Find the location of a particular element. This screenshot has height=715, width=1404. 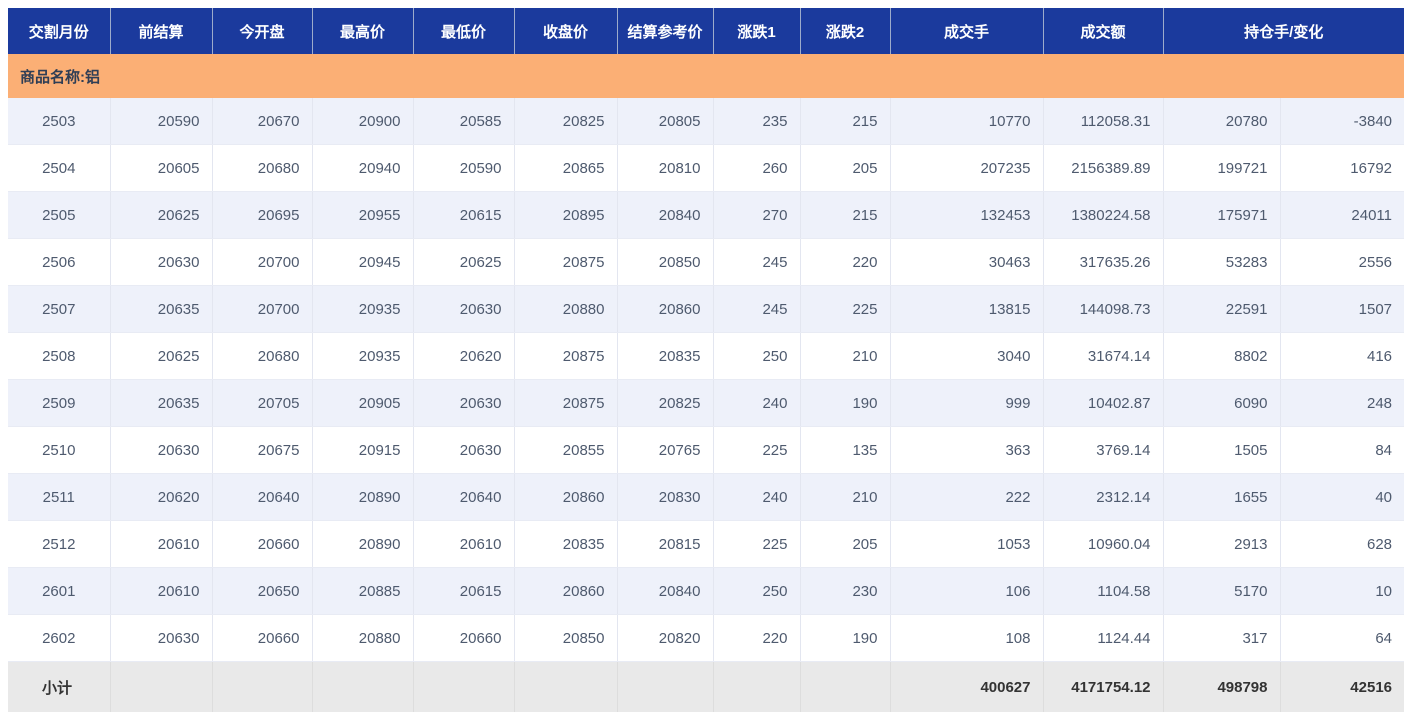

value-cell: 20670 is located at coordinates (262, 121).